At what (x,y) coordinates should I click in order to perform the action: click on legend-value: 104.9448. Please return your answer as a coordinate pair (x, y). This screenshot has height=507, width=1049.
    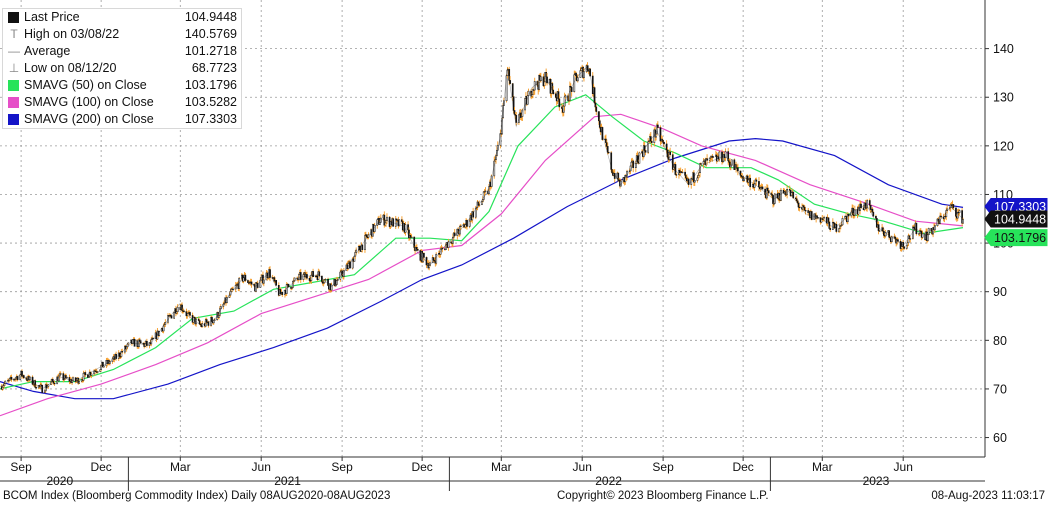
    Looking at the image, I should click on (210, 17).